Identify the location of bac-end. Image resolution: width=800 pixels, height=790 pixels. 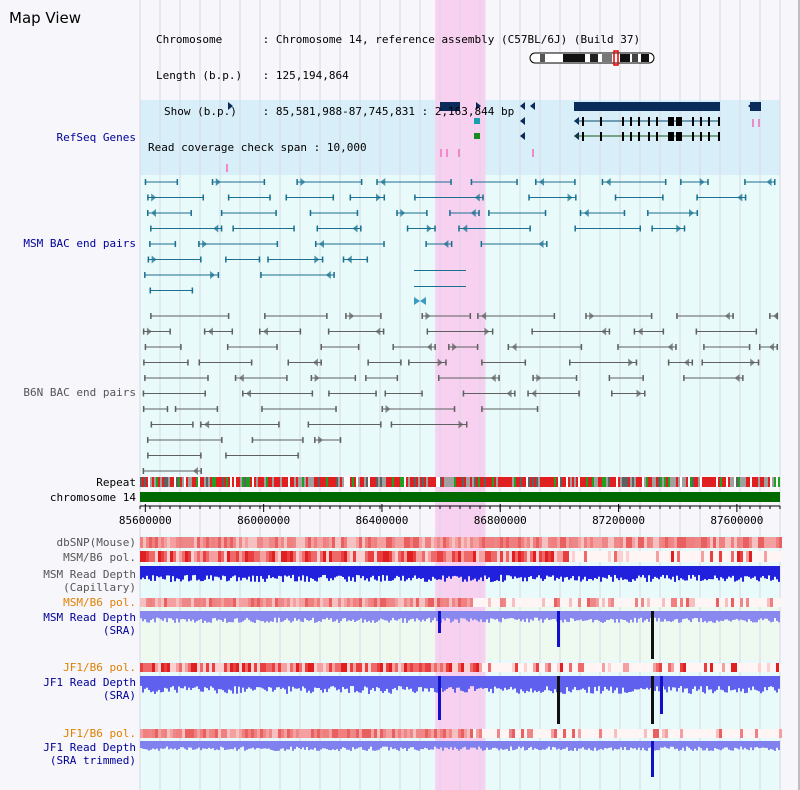
(697, 213).